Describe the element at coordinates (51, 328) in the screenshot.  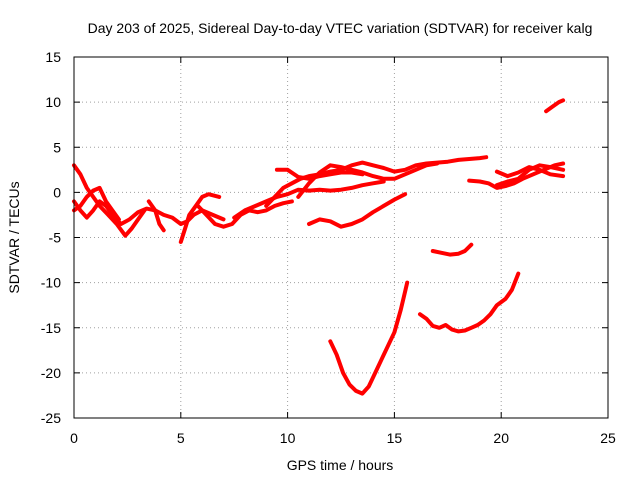
I see `y-tick-label: -15` at that location.